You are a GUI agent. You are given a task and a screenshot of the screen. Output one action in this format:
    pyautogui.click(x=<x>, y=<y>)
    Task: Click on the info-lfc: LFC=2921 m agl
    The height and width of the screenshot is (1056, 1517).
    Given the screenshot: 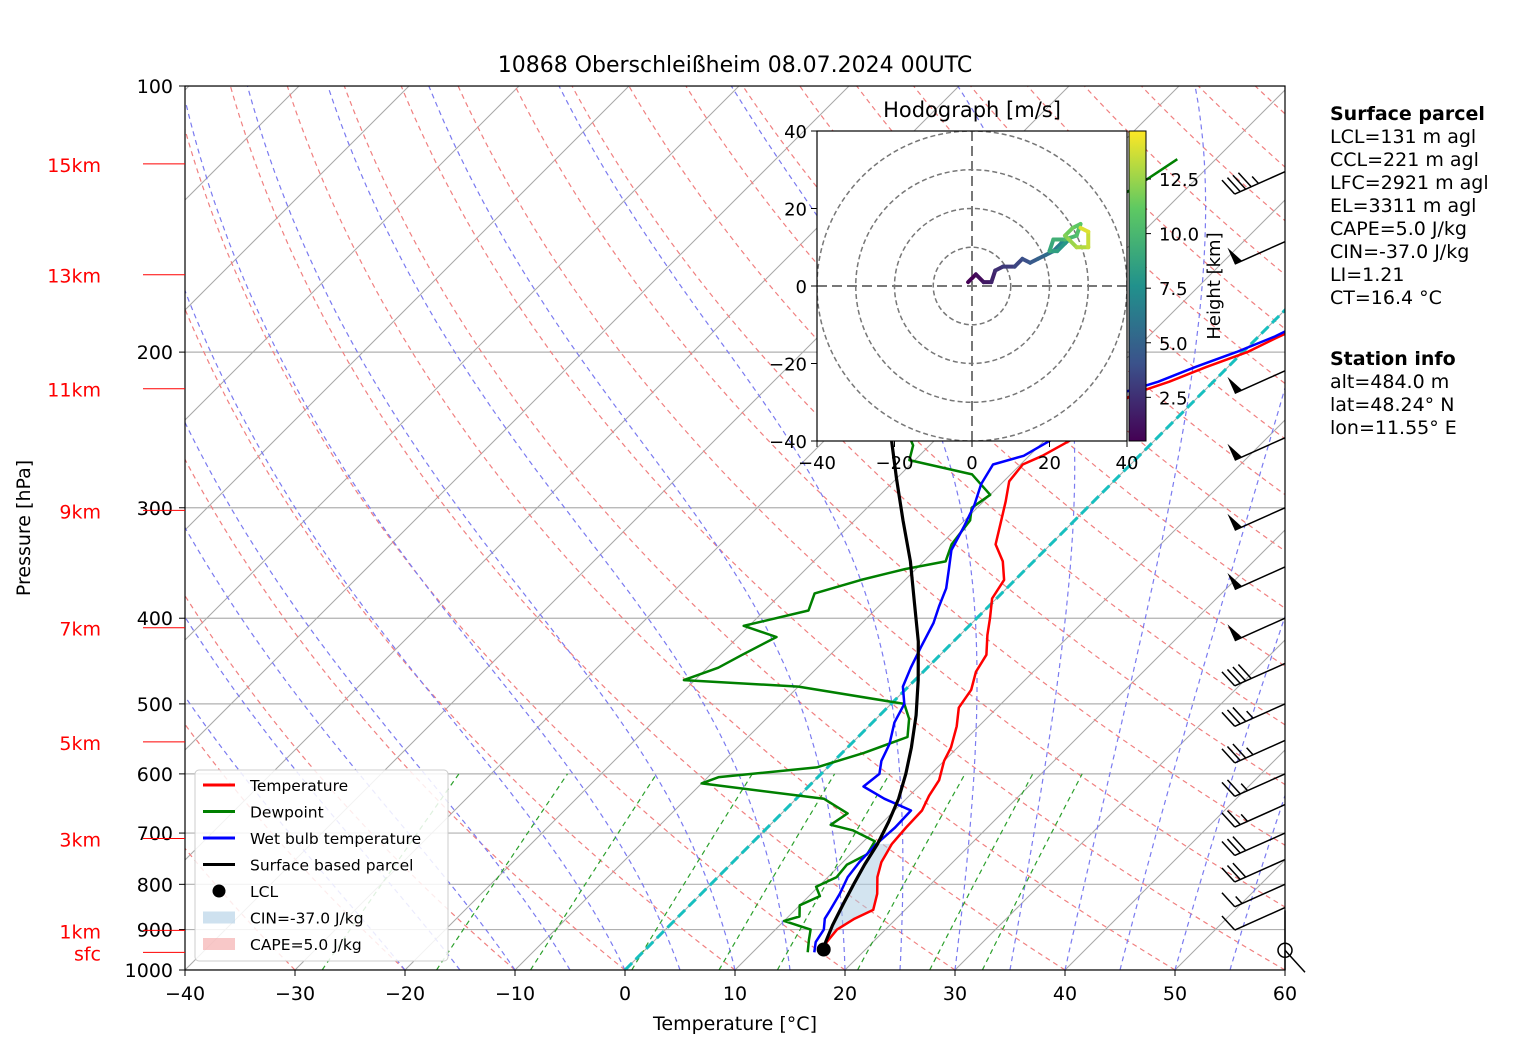 What is the action you would take?
    pyautogui.click(x=1409, y=183)
    